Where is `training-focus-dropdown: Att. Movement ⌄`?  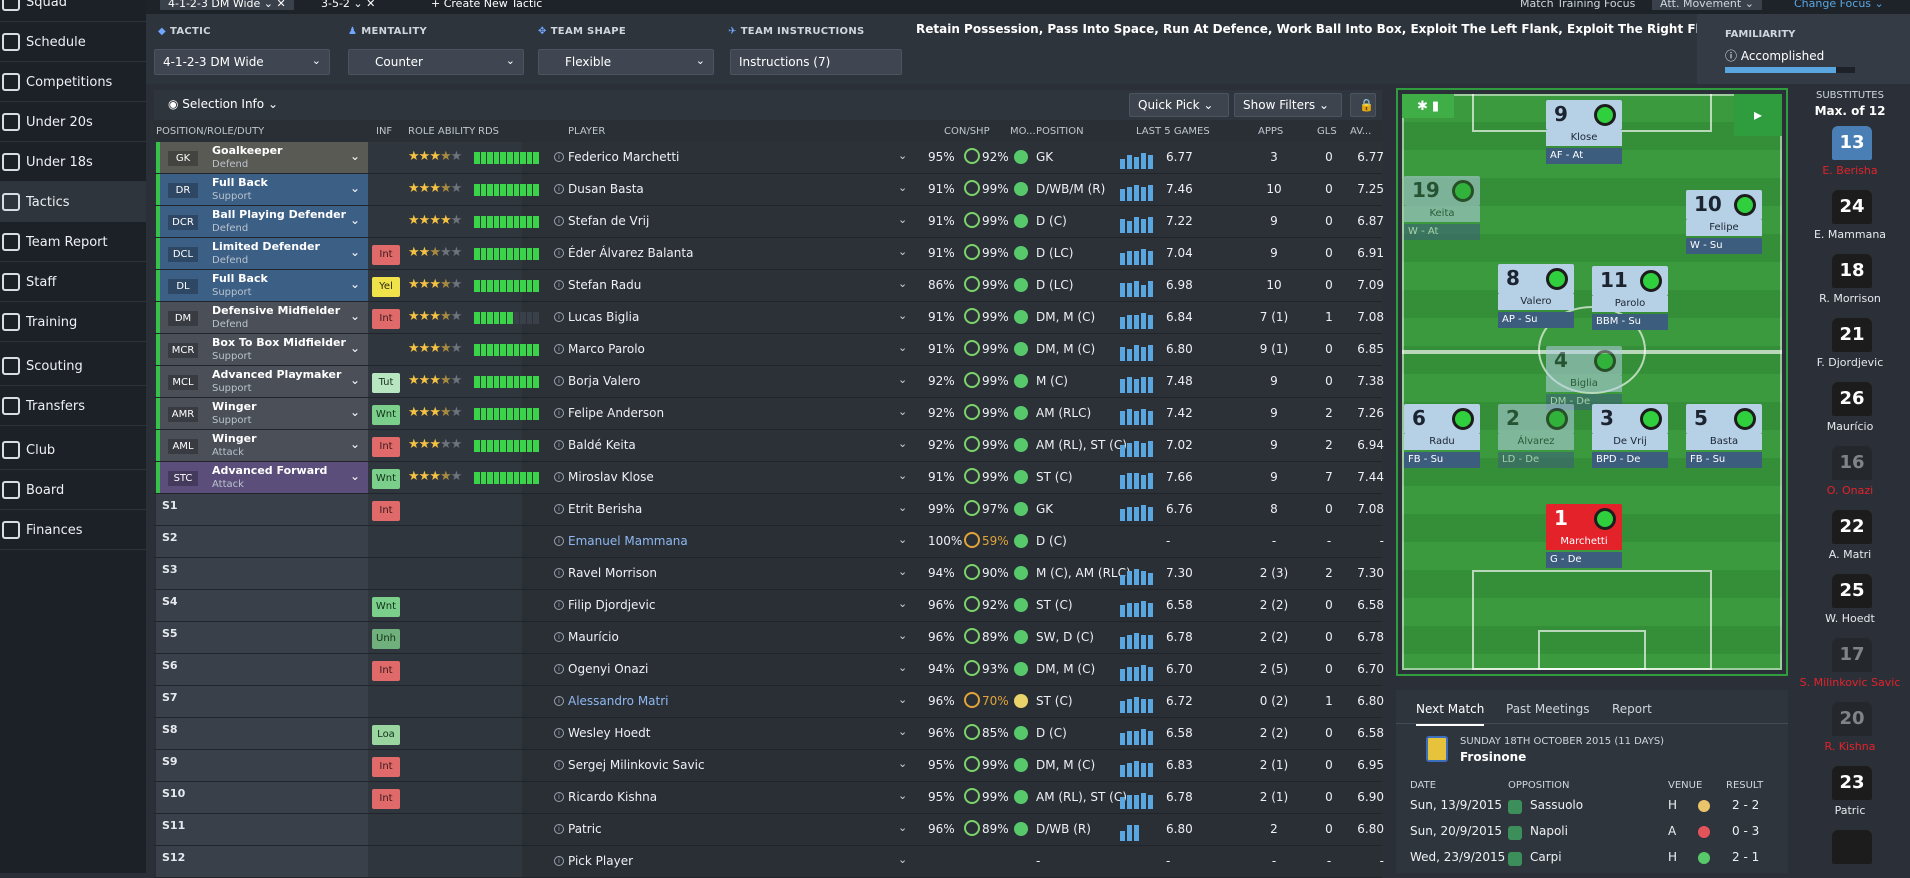
training-focus-dropdown: Att. Movement ⌄ is located at coordinates (1707, 5).